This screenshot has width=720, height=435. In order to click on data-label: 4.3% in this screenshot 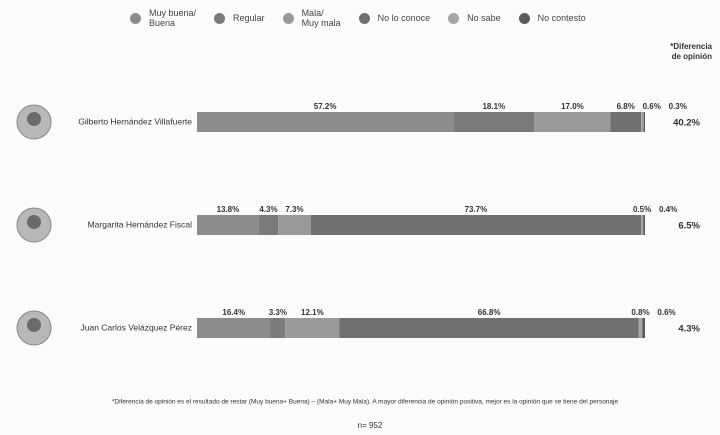, I will do `click(268, 209)`.